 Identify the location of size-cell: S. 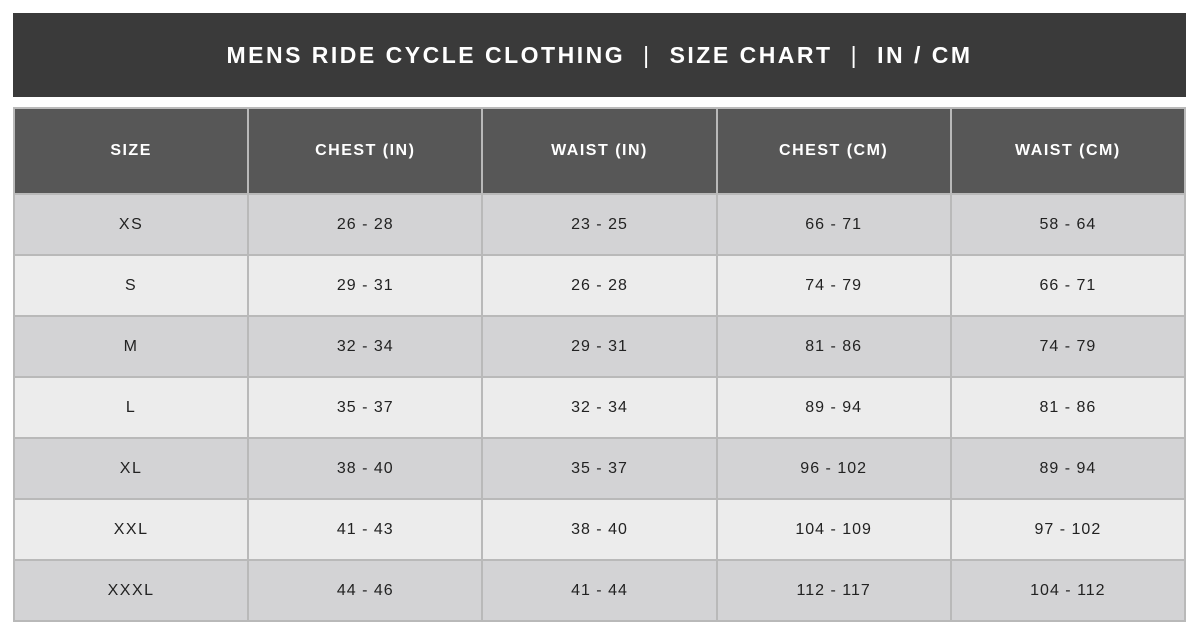
(131, 285).